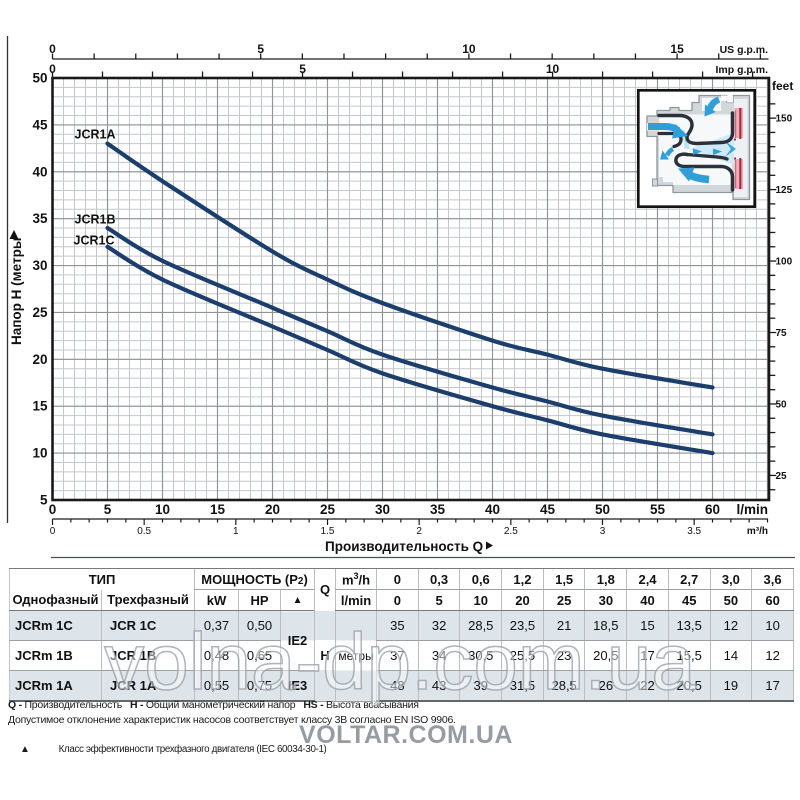  What do you see at coordinates (16, 291) in the screenshot?
I see `svg-text: Напор Н (метры` at bounding box center [16, 291].